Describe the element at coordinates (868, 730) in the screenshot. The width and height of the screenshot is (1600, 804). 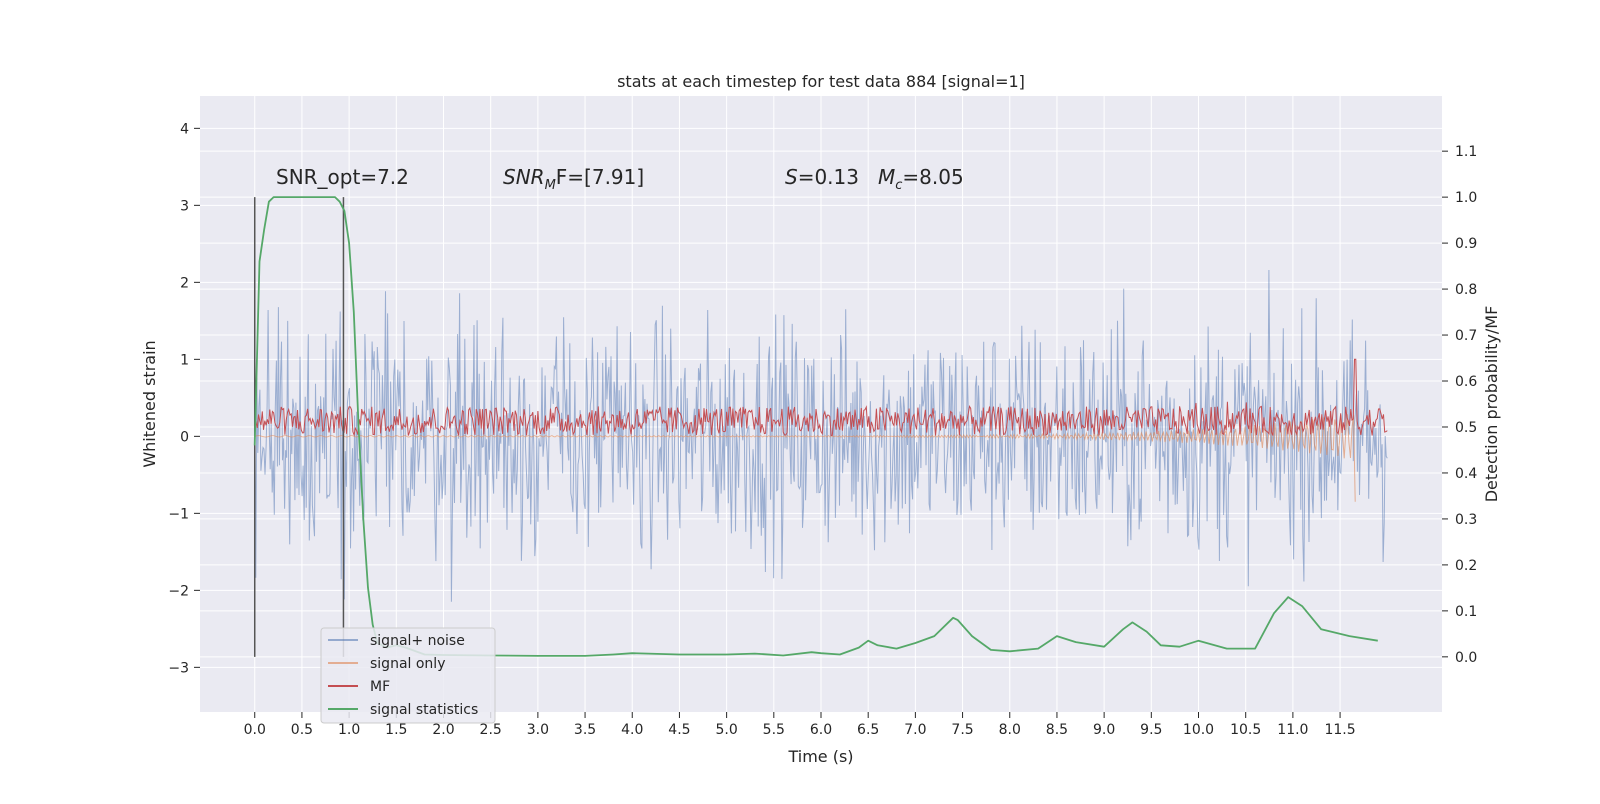
I see `x-tick-label-13: 6.5` at that location.